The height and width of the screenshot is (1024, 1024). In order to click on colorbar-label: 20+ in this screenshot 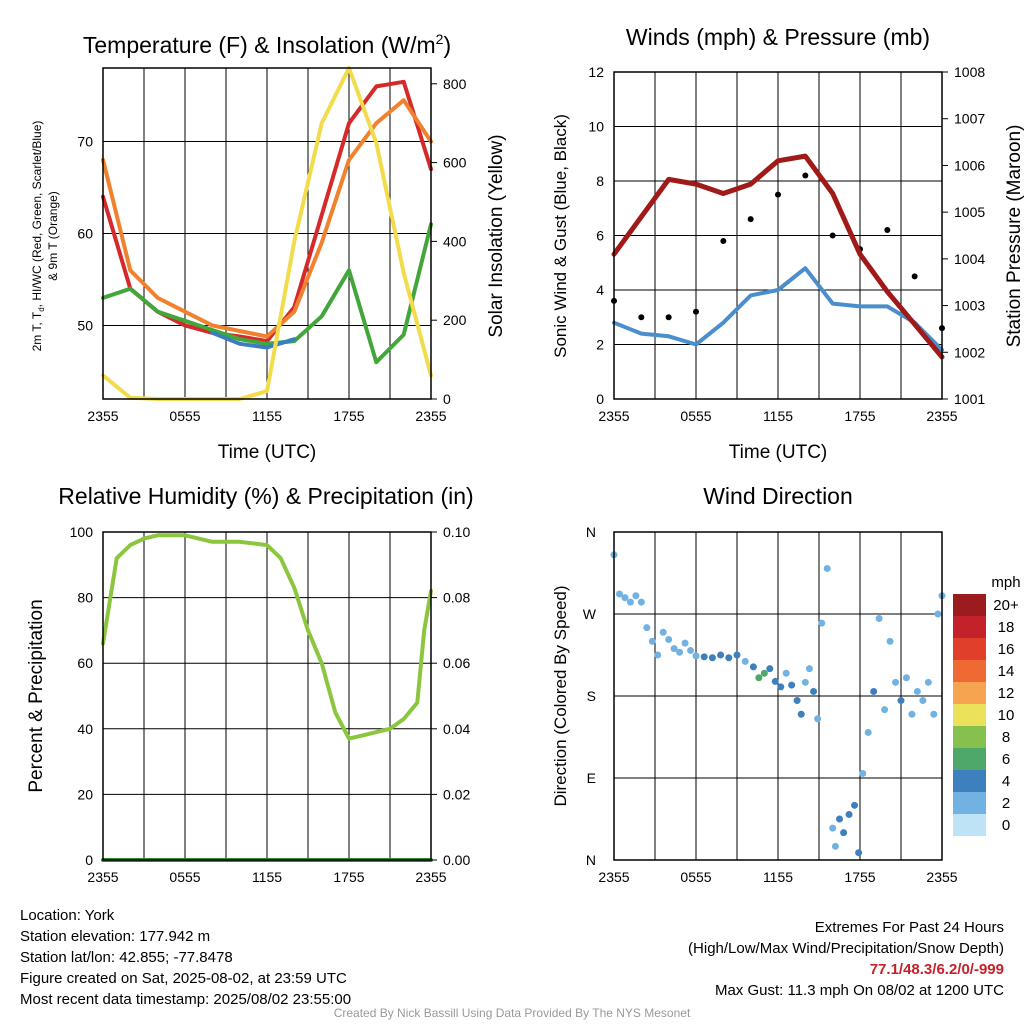, I will do `click(1006, 605)`.